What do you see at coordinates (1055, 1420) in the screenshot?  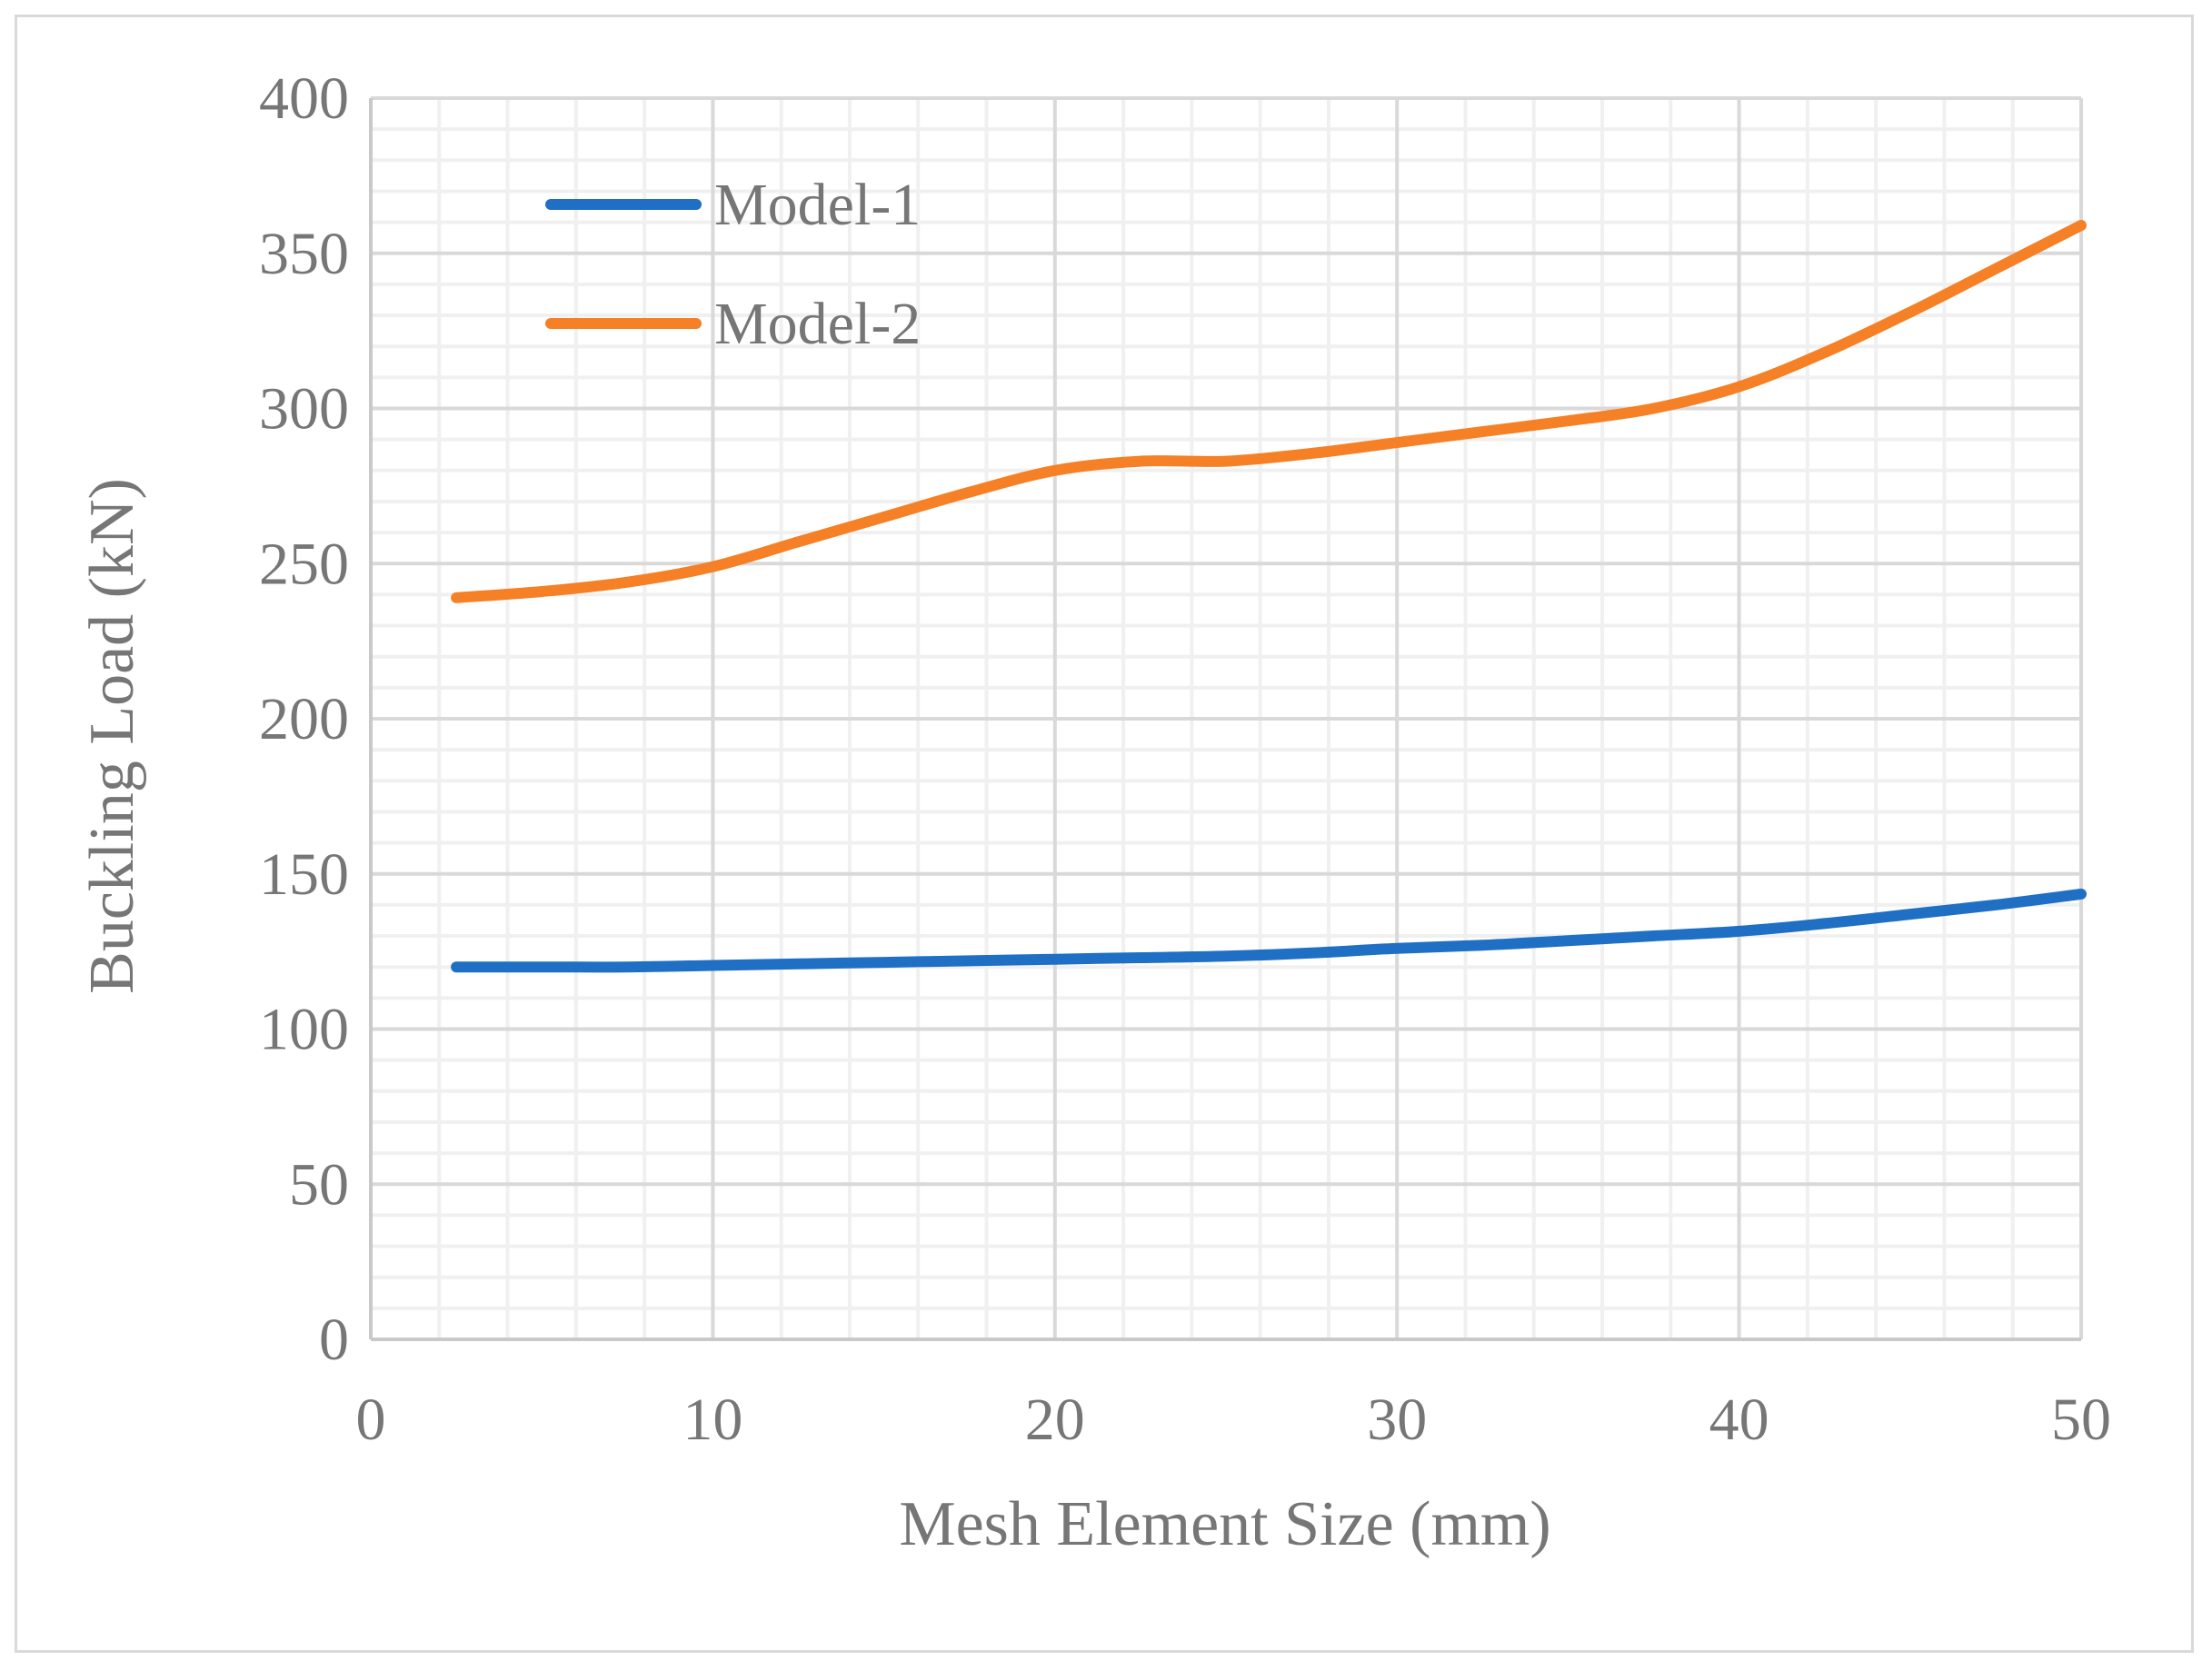 I see `x-tick-label: 20` at bounding box center [1055, 1420].